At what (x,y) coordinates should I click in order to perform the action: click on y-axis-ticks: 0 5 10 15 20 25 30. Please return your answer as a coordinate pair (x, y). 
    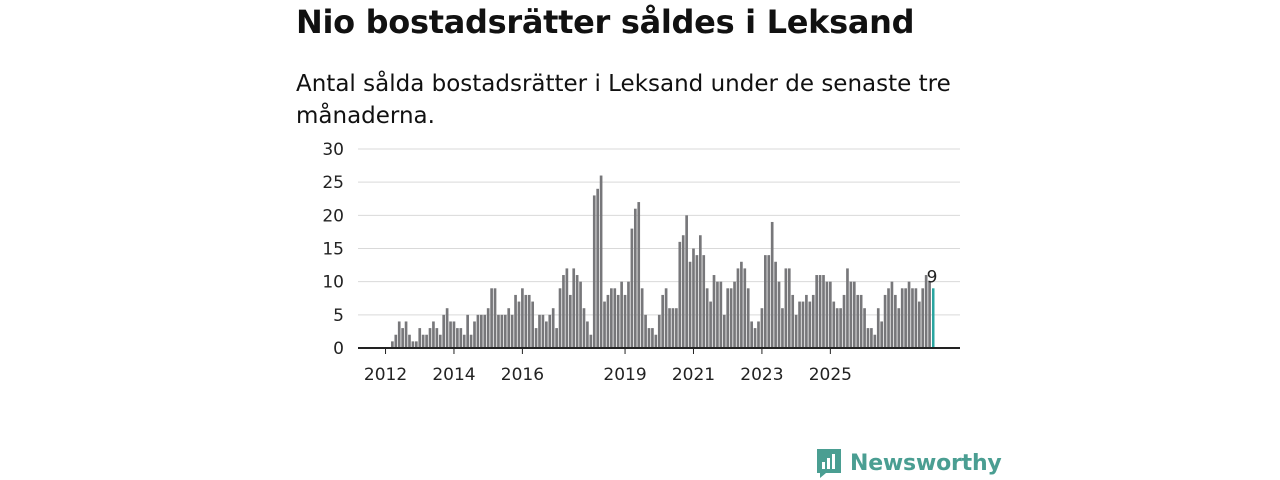
    Looking at the image, I should click on (333, 249).